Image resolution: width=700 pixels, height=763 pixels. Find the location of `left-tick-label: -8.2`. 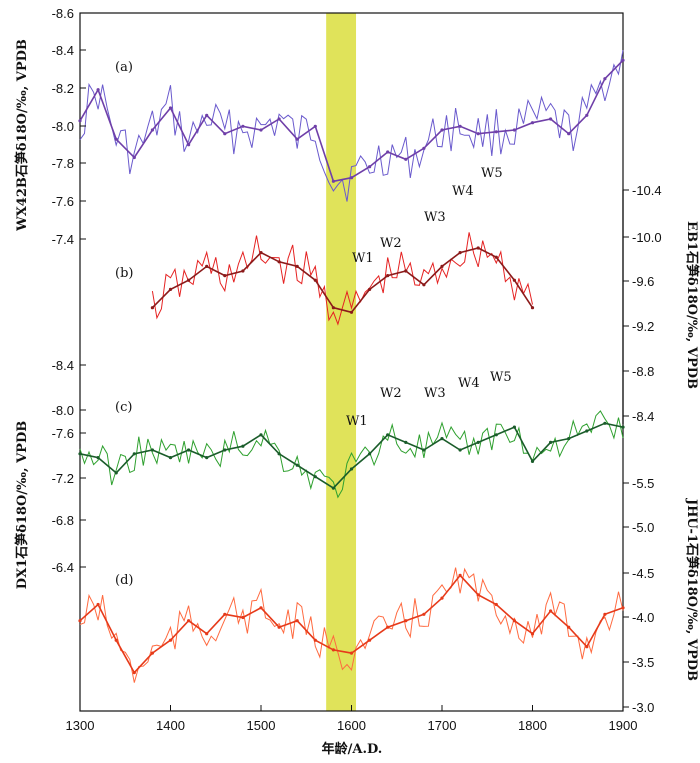

left-tick-label: -8.2 is located at coordinates (63, 88).